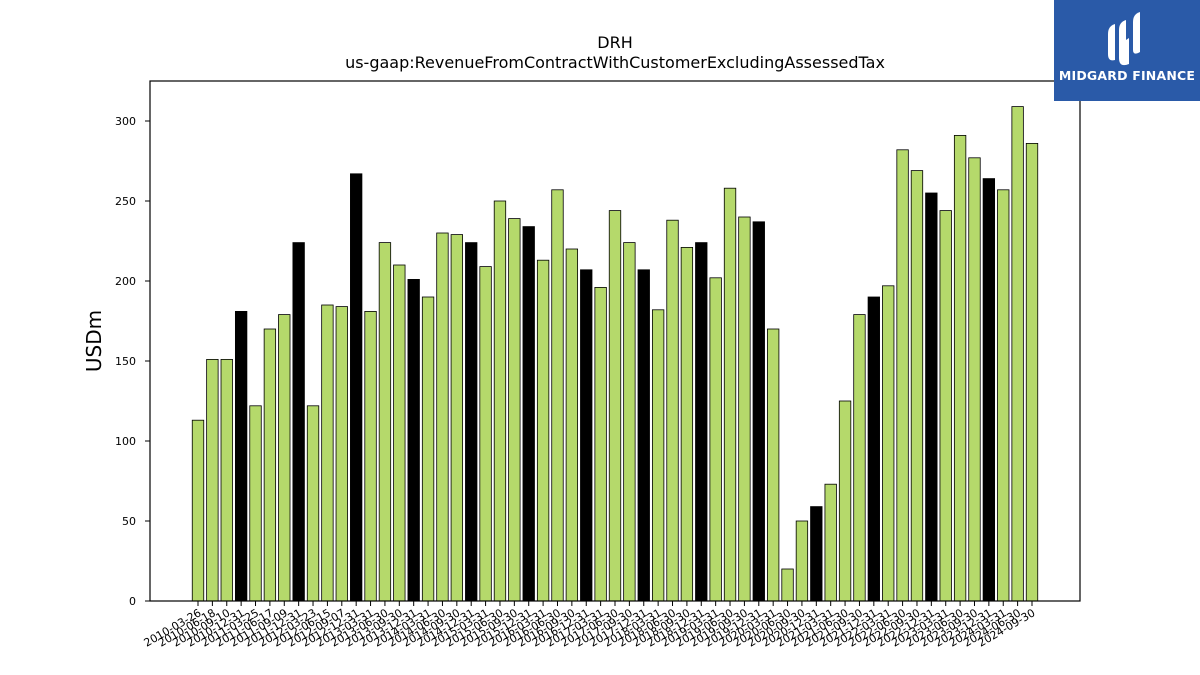 Image resolution: width=1200 pixels, height=675 pixels. I want to click on y-tick-label: 200, so click(125, 281).